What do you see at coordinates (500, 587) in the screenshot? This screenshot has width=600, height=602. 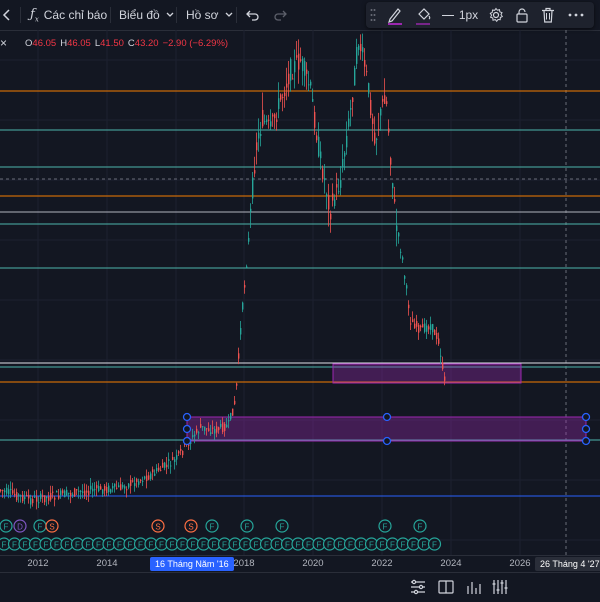 I see `sliders-icon` at bounding box center [500, 587].